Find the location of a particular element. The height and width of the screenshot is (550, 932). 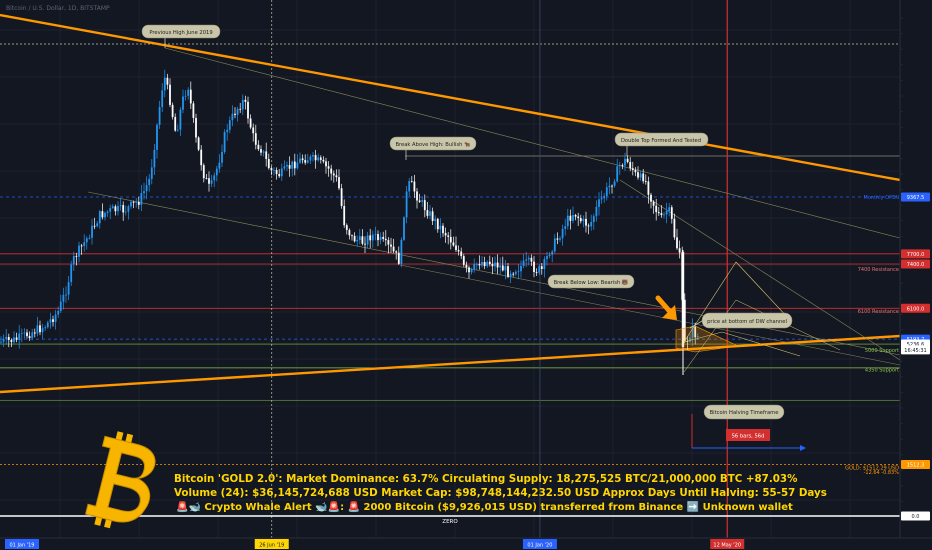

price-tag: 16:45:31 is located at coordinates (915, 350).